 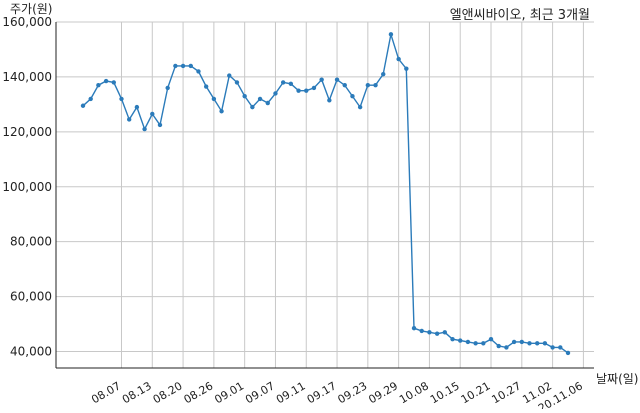 I want to click on x-tick-label: 10.15, so click(x=445, y=392).